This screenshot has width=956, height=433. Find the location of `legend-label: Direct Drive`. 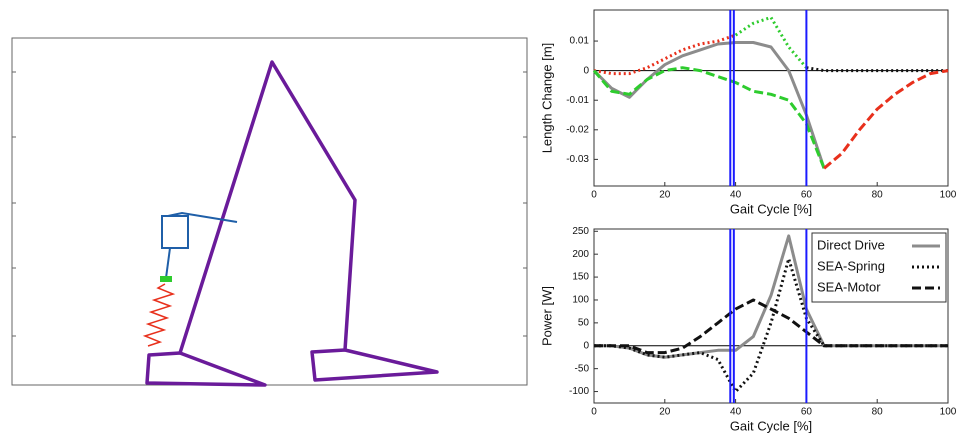

legend-label: Direct Drive is located at coordinates (851, 244).